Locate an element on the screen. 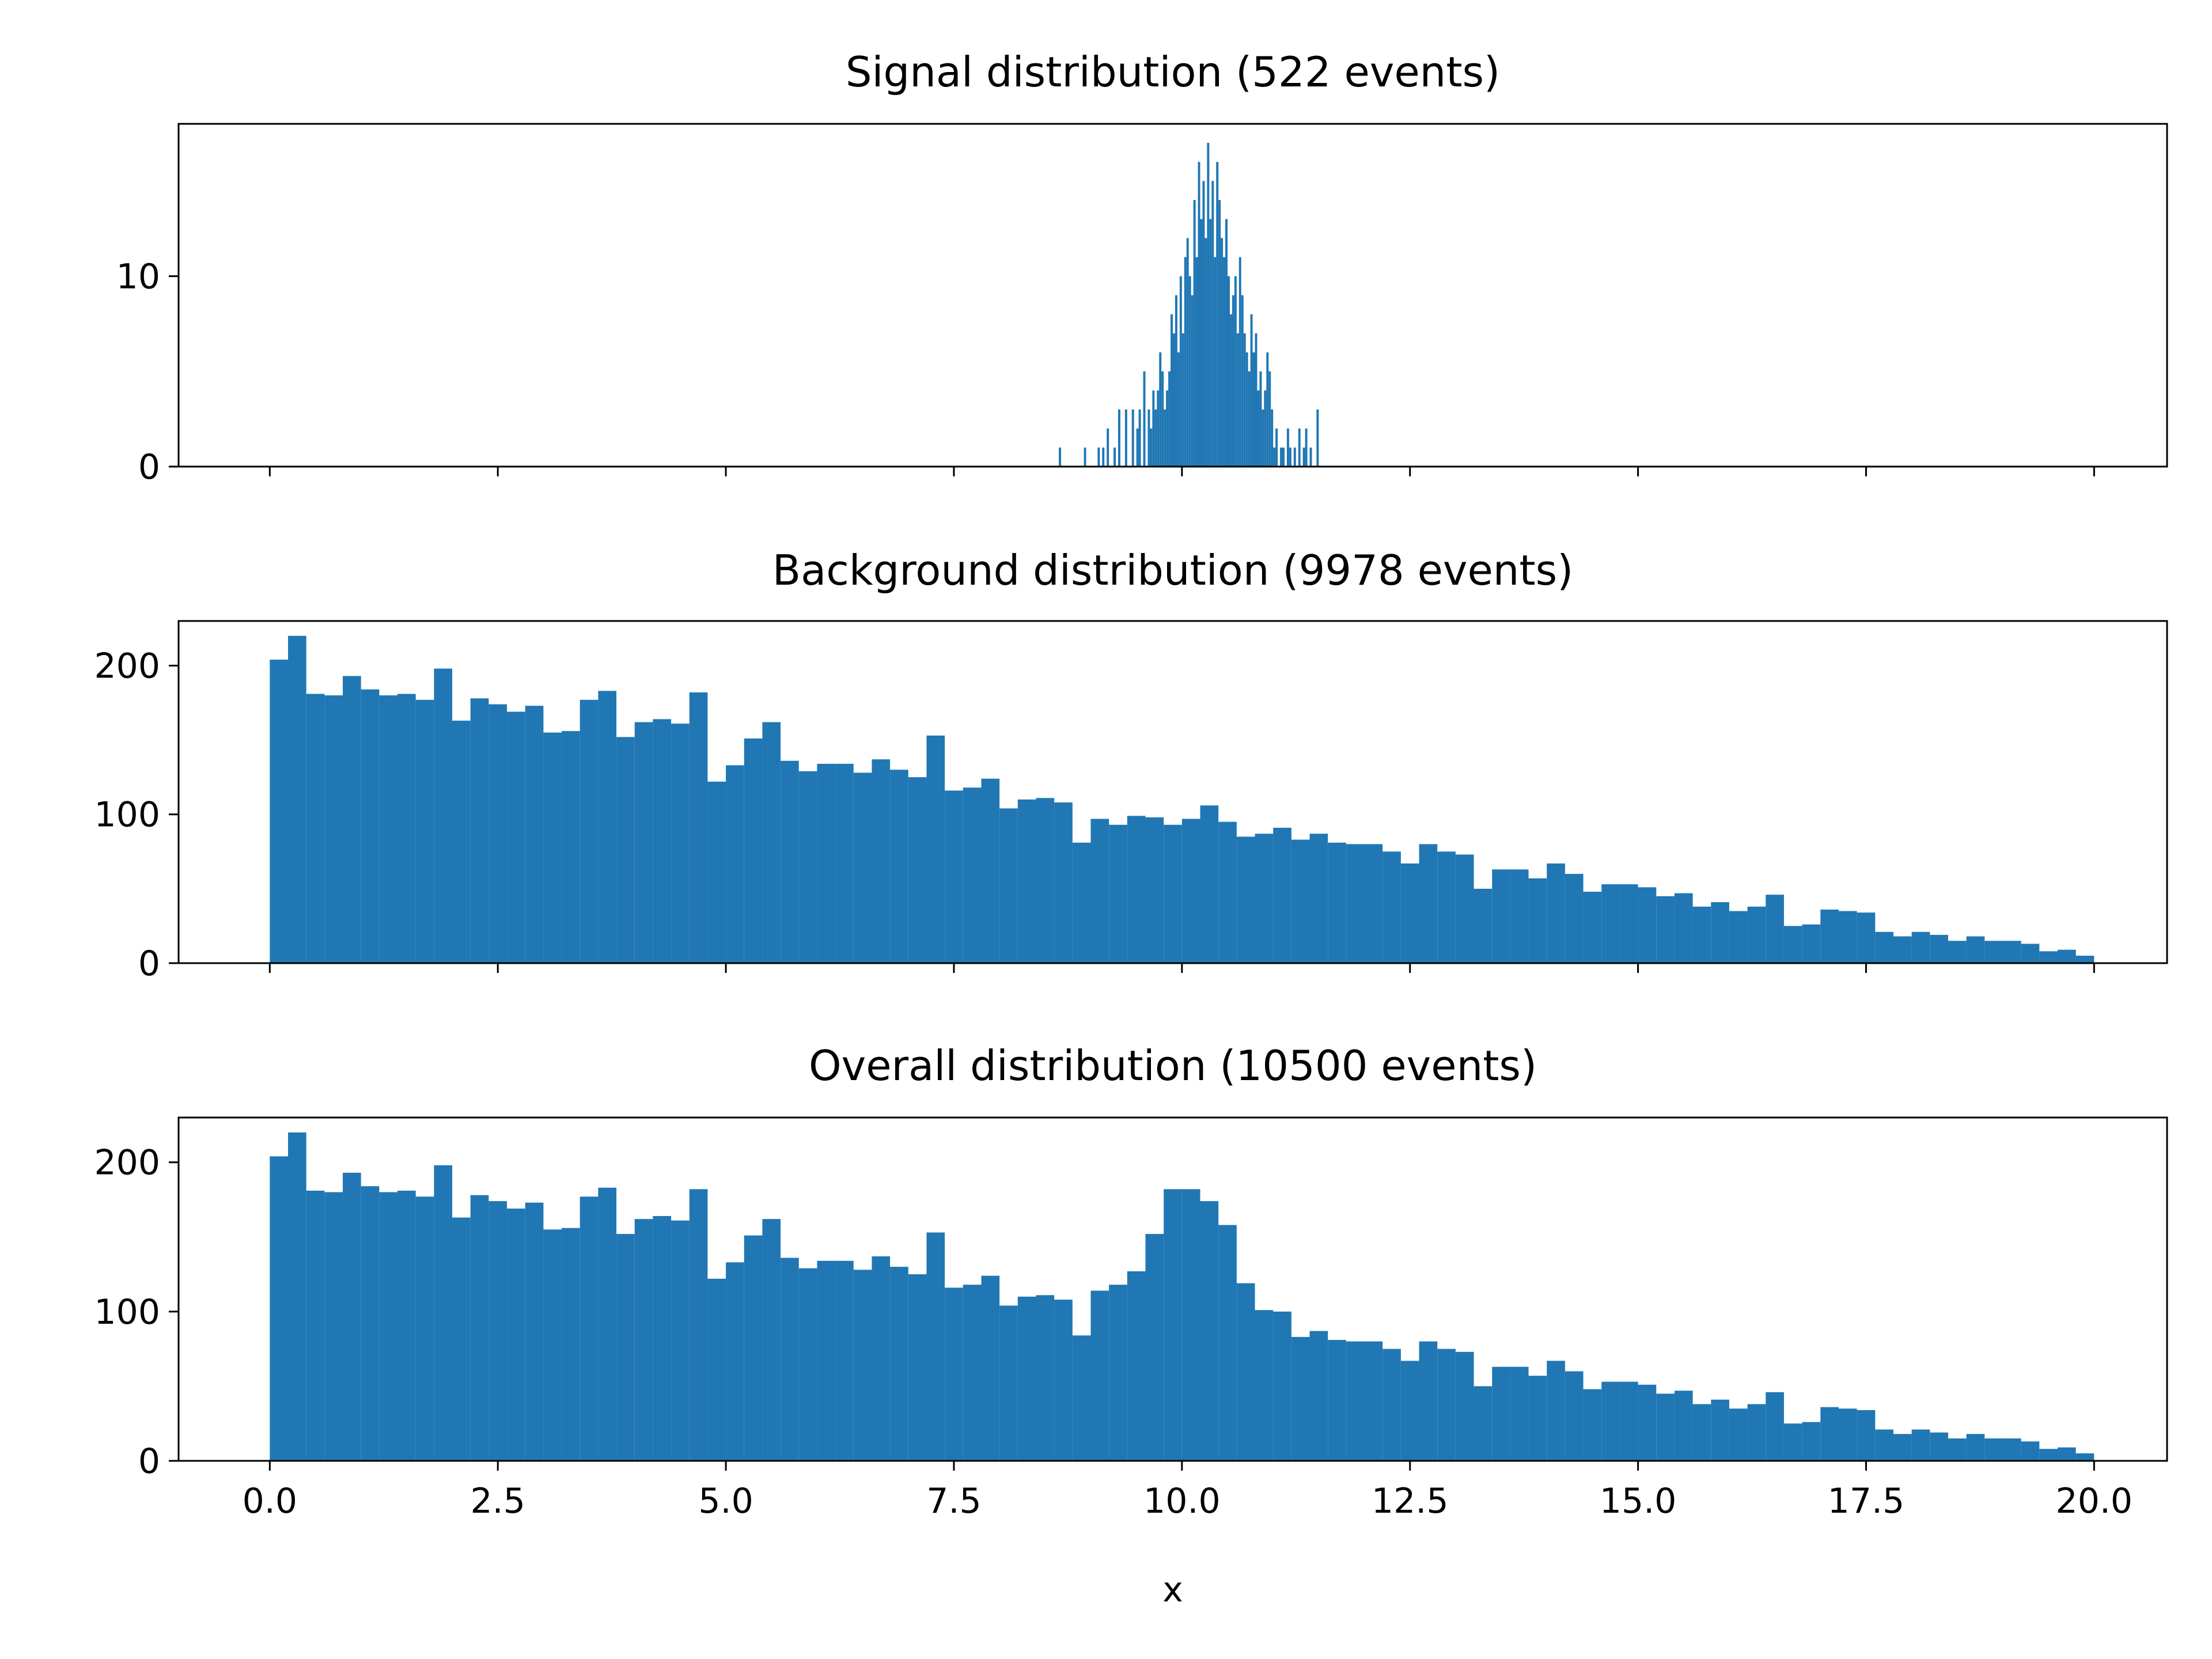  x-axis-label: x is located at coordinates (1172, 1590).